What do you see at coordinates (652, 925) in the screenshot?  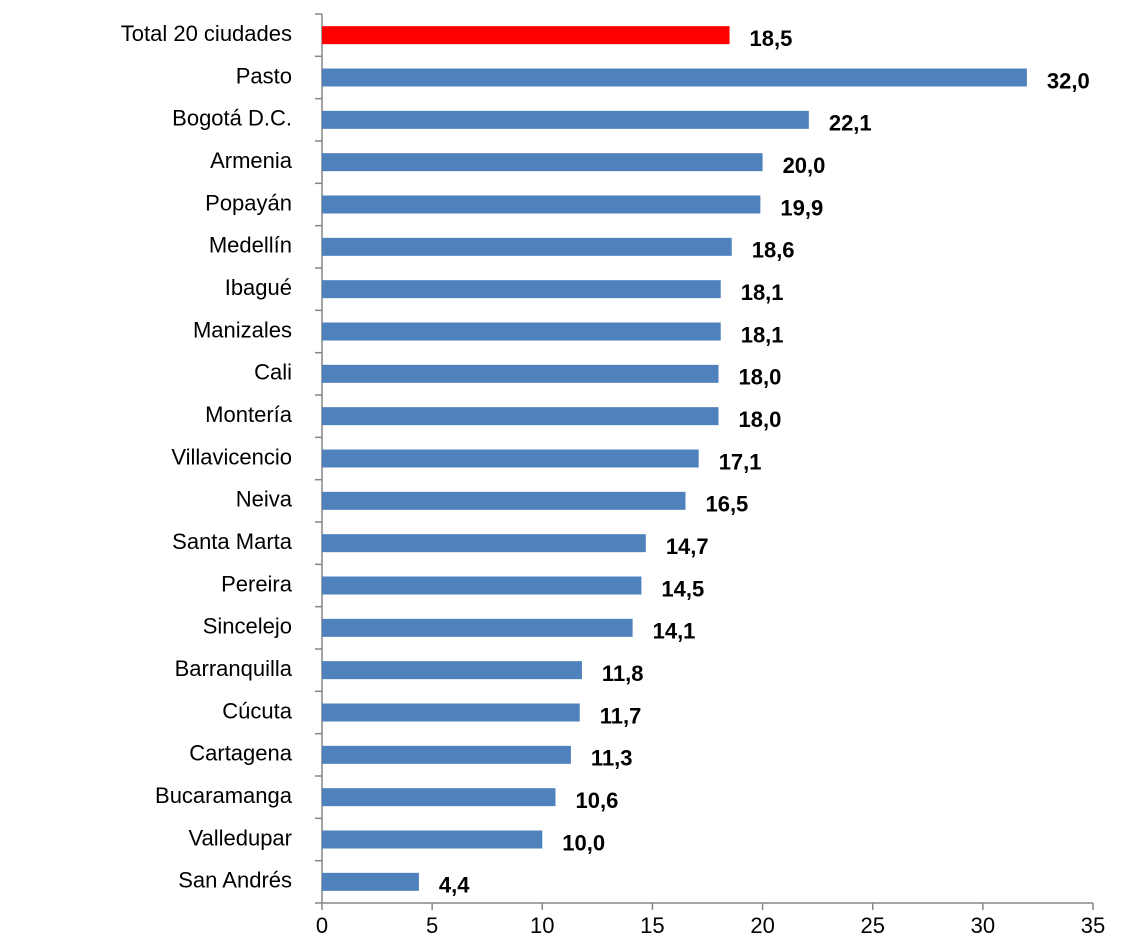 I see `x-tick-label: 15` at bounding box center [652, 925].